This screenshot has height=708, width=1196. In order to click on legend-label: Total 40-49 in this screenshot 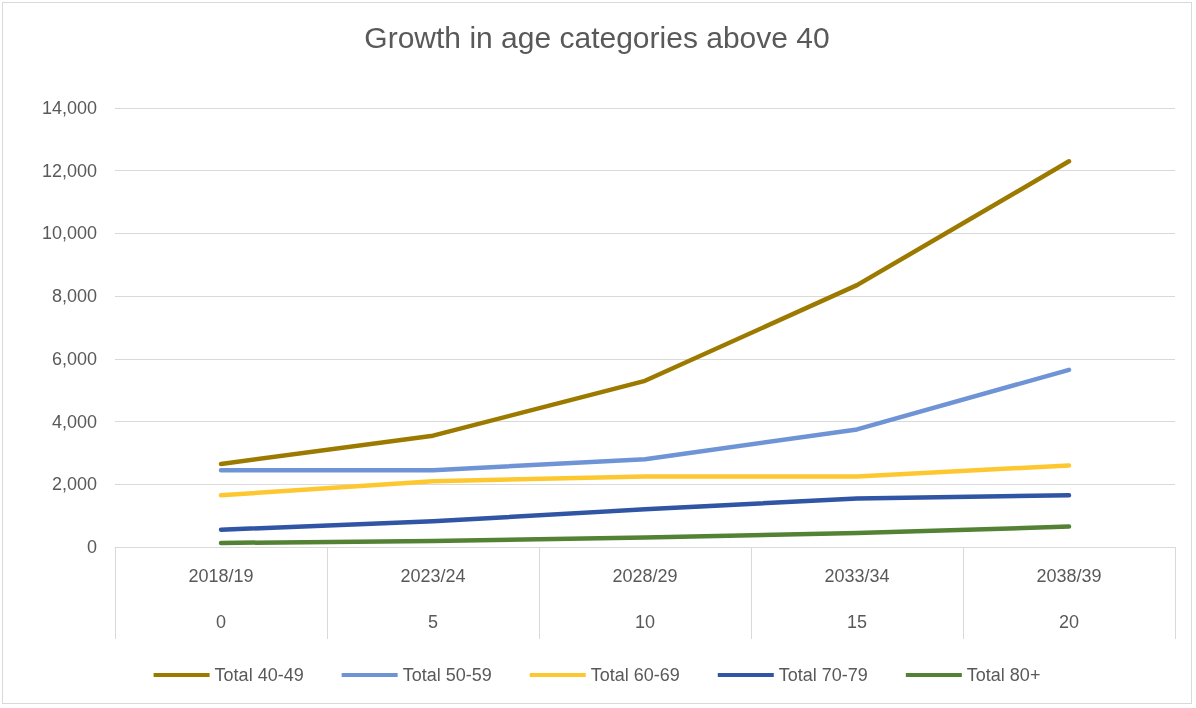, I will do `click(259, 675)`.